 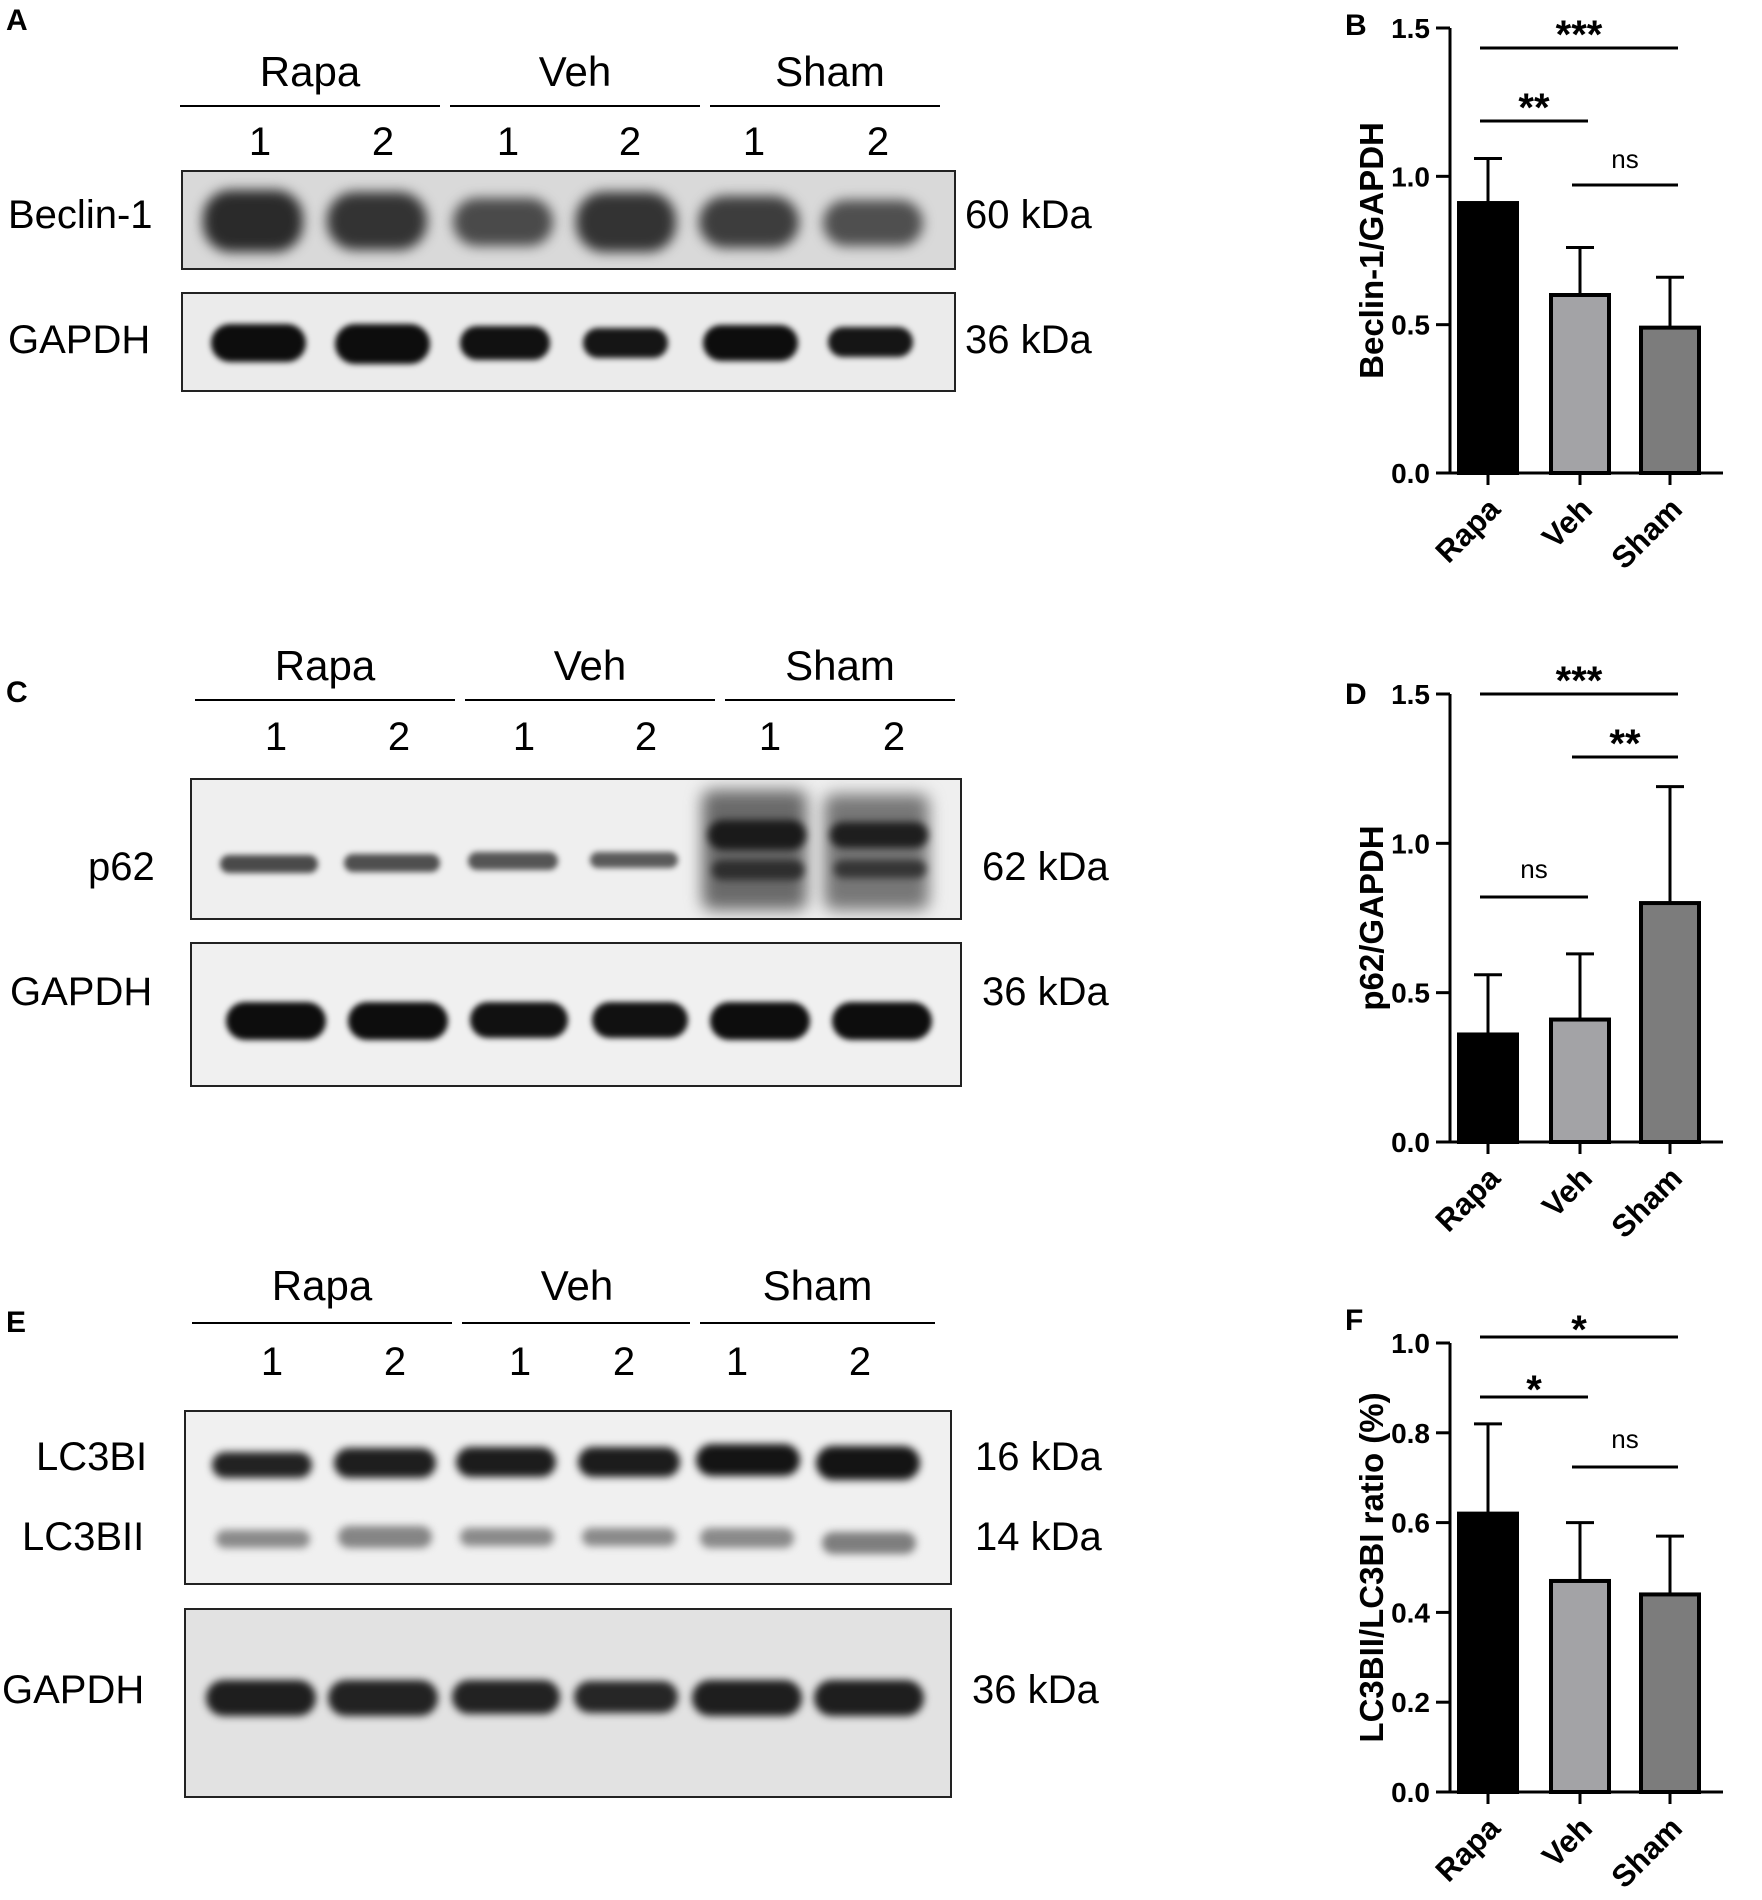 I want to click on y-axis-label: Beclin-1/GAPDH, so click(x=1371, y=250).